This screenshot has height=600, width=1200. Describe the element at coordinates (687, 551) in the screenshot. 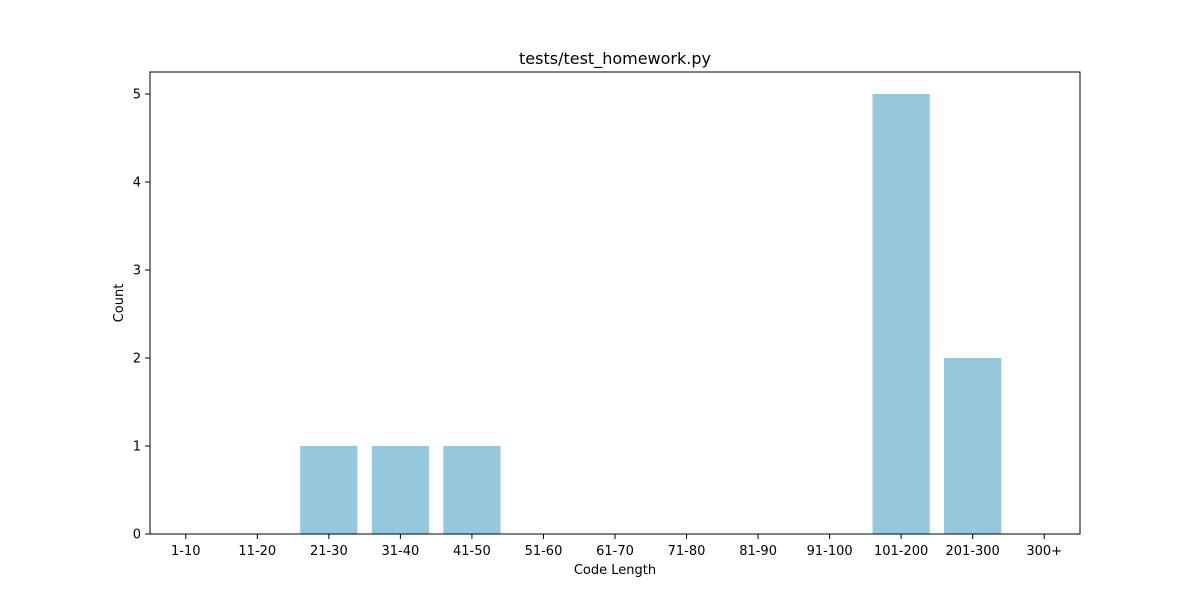

I see `x-tick-label: 71-80` at that location.